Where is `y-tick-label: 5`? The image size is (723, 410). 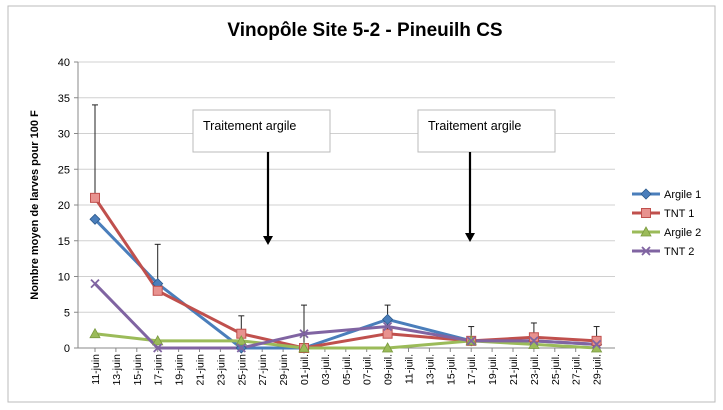 y-tick-label: 5 is located at coordinates (67, 313).